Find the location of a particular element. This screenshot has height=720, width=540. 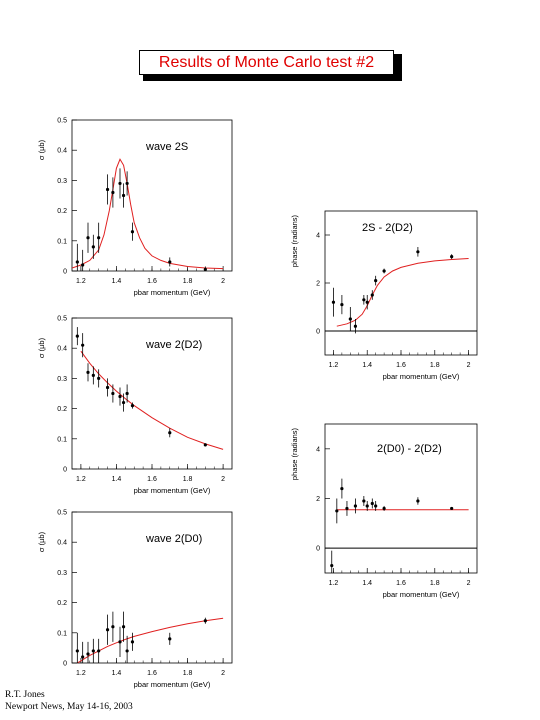

y-tick-label: 0 is located at coordinates (65, 272).